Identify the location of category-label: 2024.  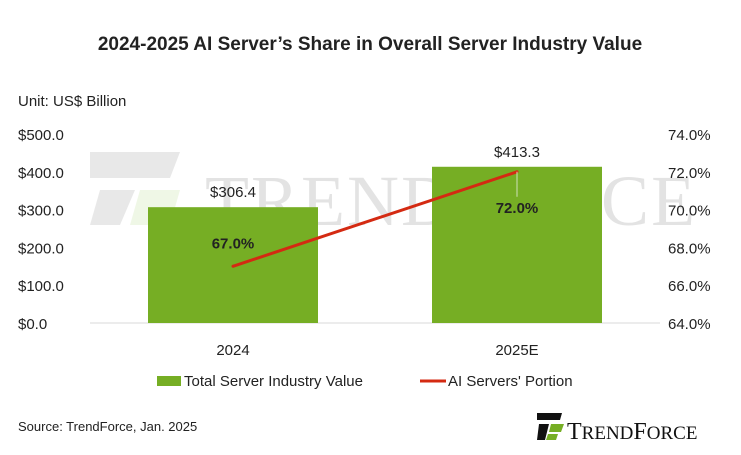
(232, 350).